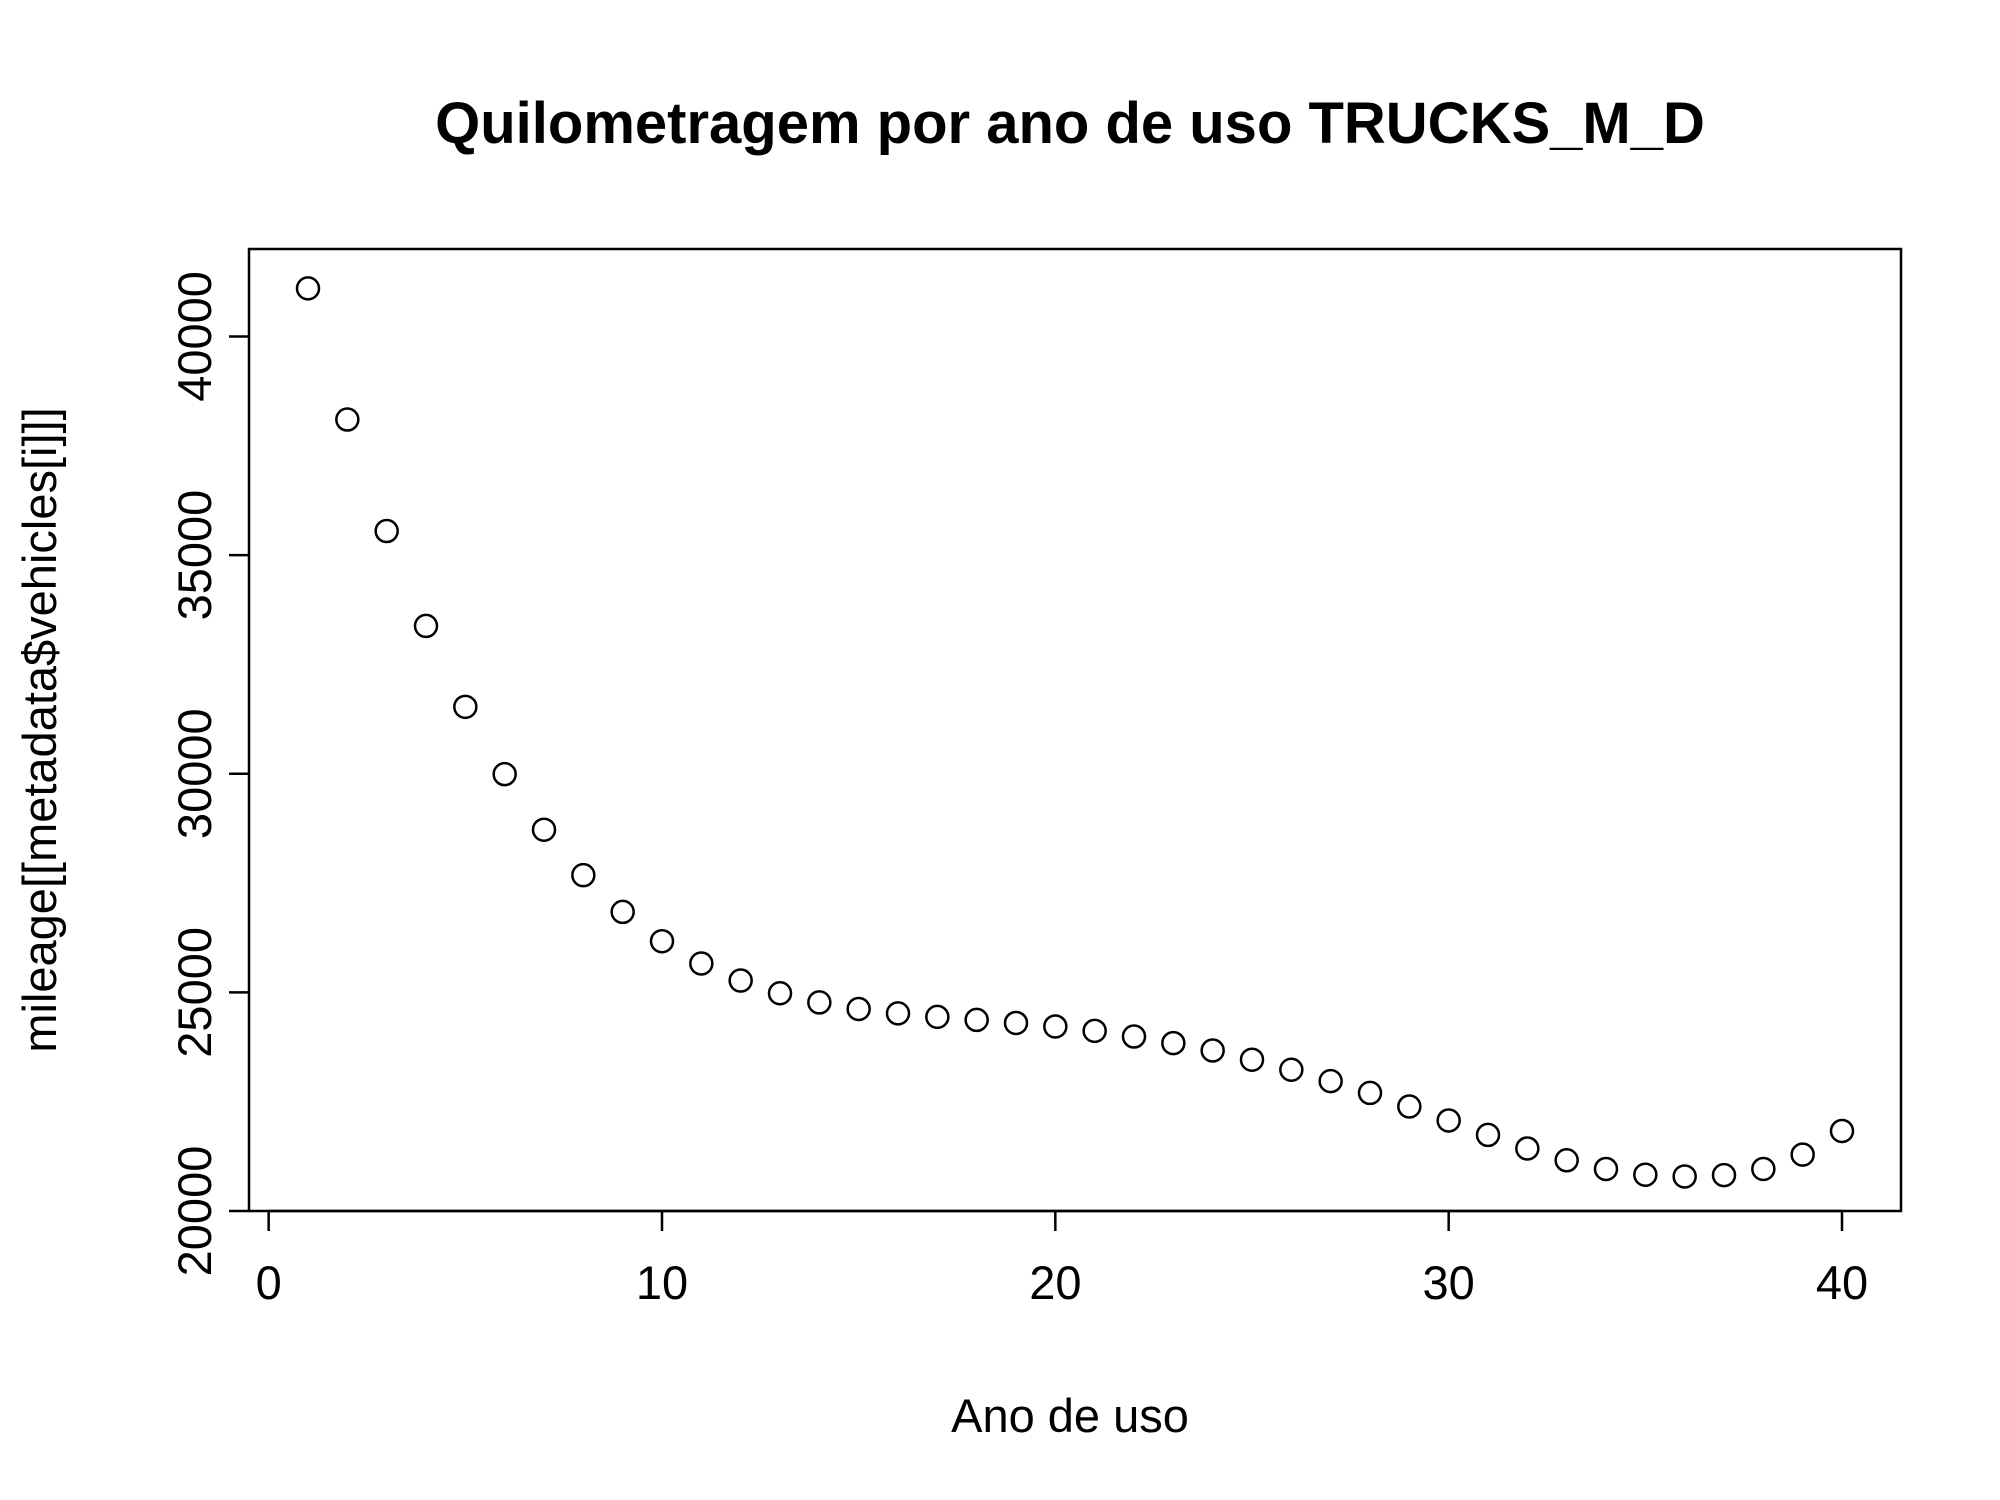  Describe the element at coordinates (194, 773) in the screenshot. I see `y-tick-label: 30000` at that location.